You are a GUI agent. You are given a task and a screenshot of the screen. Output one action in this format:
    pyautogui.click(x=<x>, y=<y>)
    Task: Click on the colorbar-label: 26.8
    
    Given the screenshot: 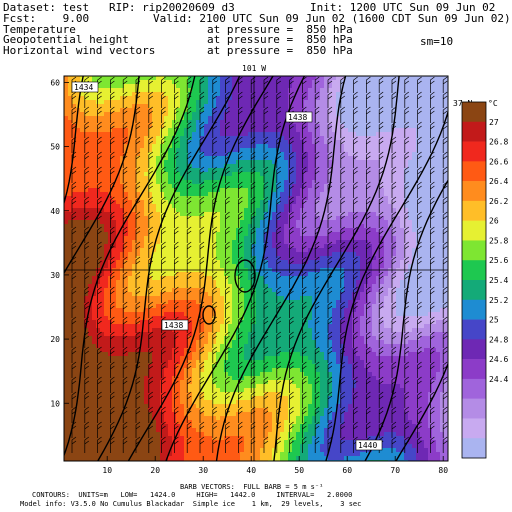 What is the action you would take?
    pyautogui.click(x=498, y=142)
    